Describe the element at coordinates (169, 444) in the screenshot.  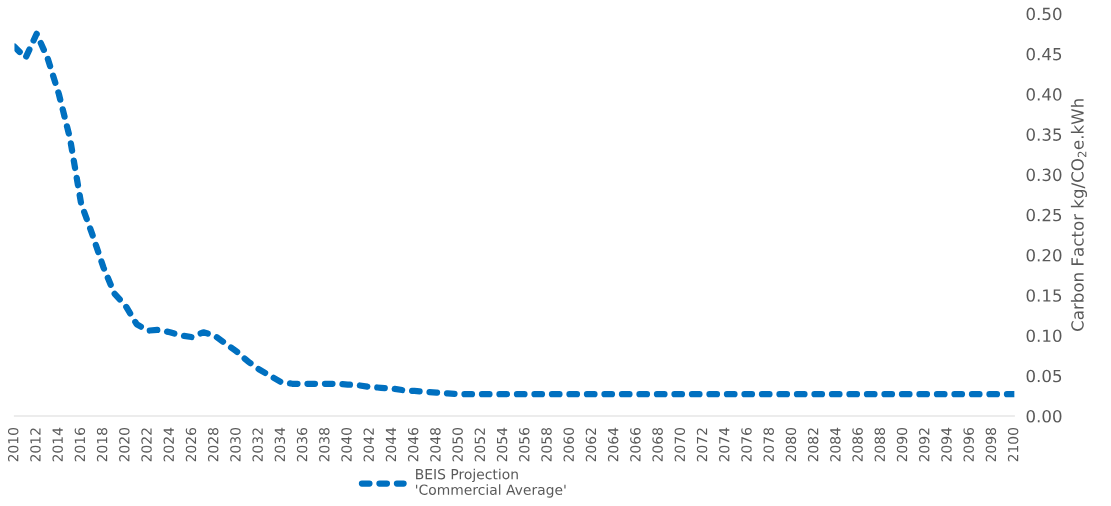
I see `x-tick-label: 2024` at that location.